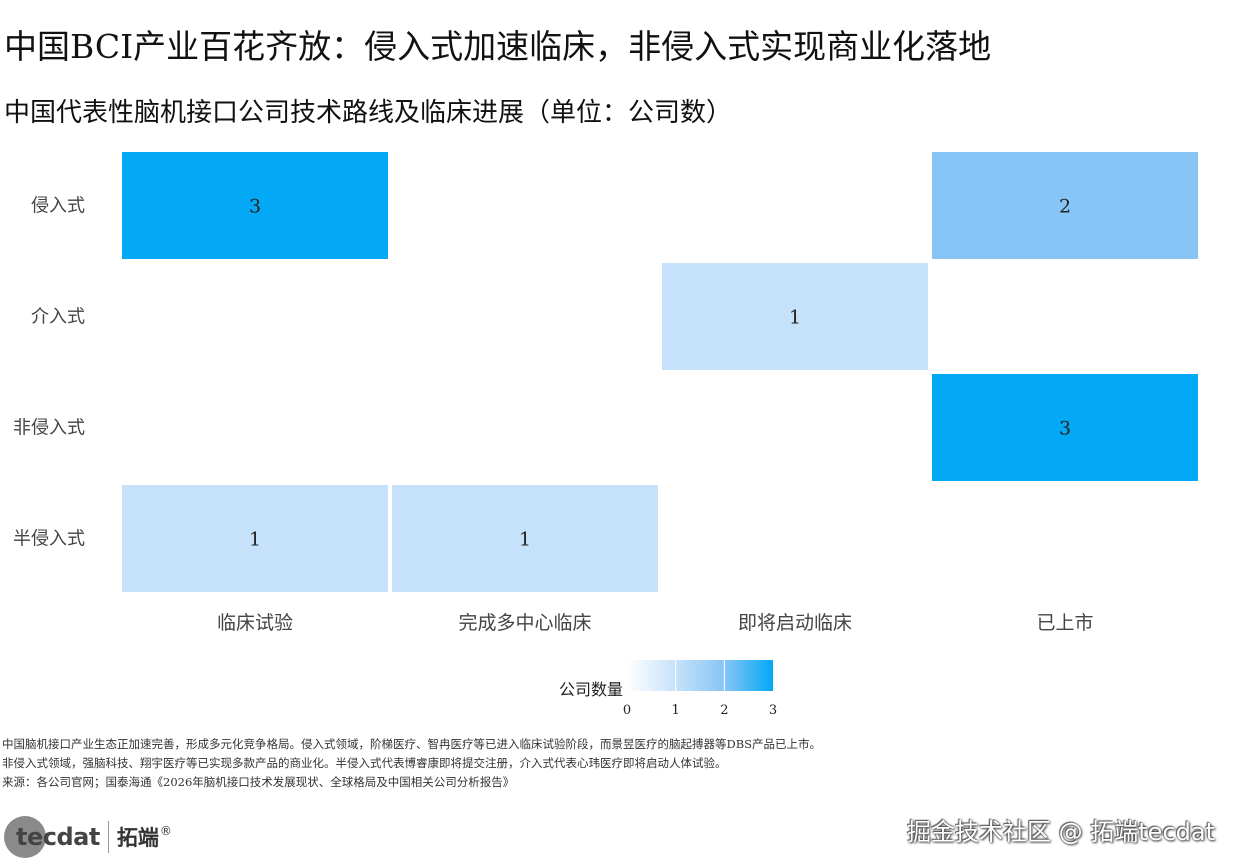 This screenshot has height=866, width=1237. What do you see at coordinates (25, 837) in the screenshot?
I see `logo-circle-icon` at bounding box center [25, 837].